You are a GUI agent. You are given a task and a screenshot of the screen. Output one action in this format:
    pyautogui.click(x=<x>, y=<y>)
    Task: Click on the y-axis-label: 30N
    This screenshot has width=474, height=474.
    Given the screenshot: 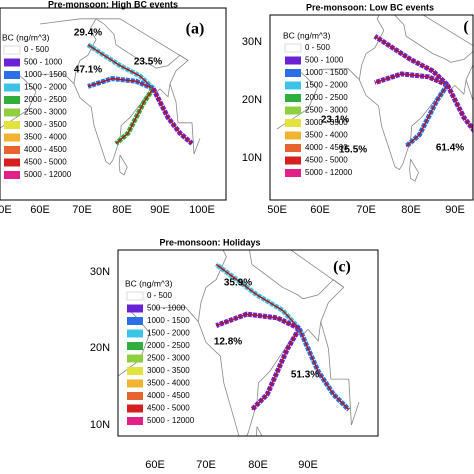 What is the action you would take?
    pyautogui.click(x=100, y=272)
    